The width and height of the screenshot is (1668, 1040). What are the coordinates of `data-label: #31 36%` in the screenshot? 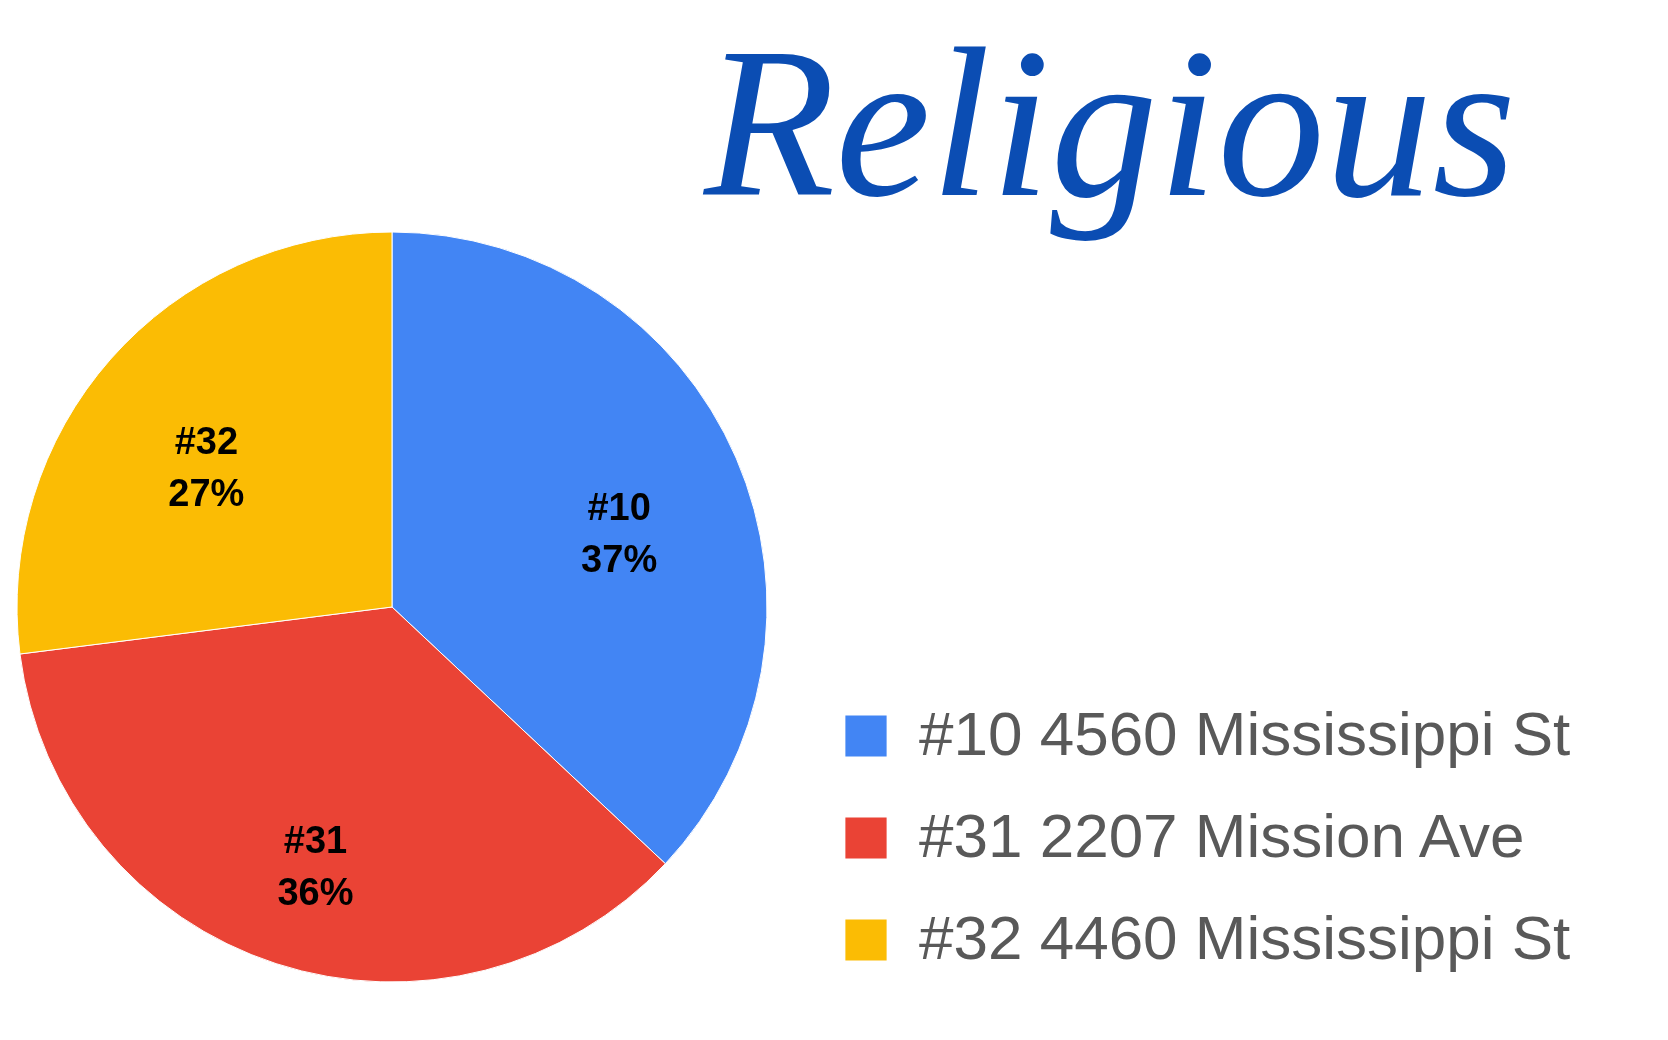 It's located at (315, 866).